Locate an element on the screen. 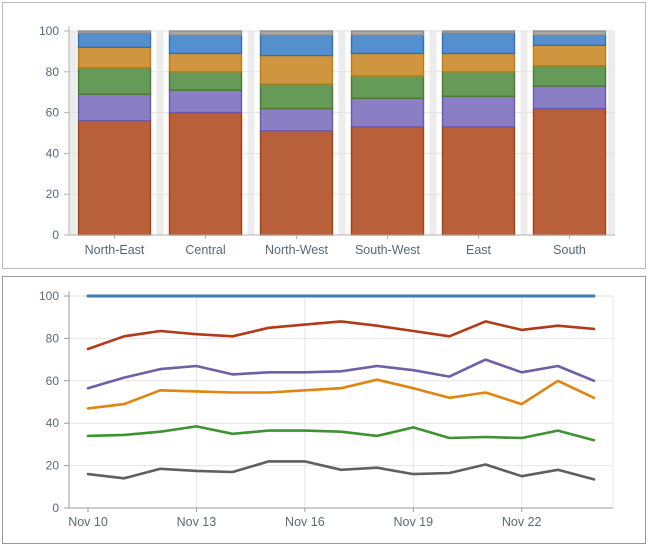 The height and width of the screenshot is (546, 650). x-axis-label: Nov 13 is located at coordinates (197, 522).